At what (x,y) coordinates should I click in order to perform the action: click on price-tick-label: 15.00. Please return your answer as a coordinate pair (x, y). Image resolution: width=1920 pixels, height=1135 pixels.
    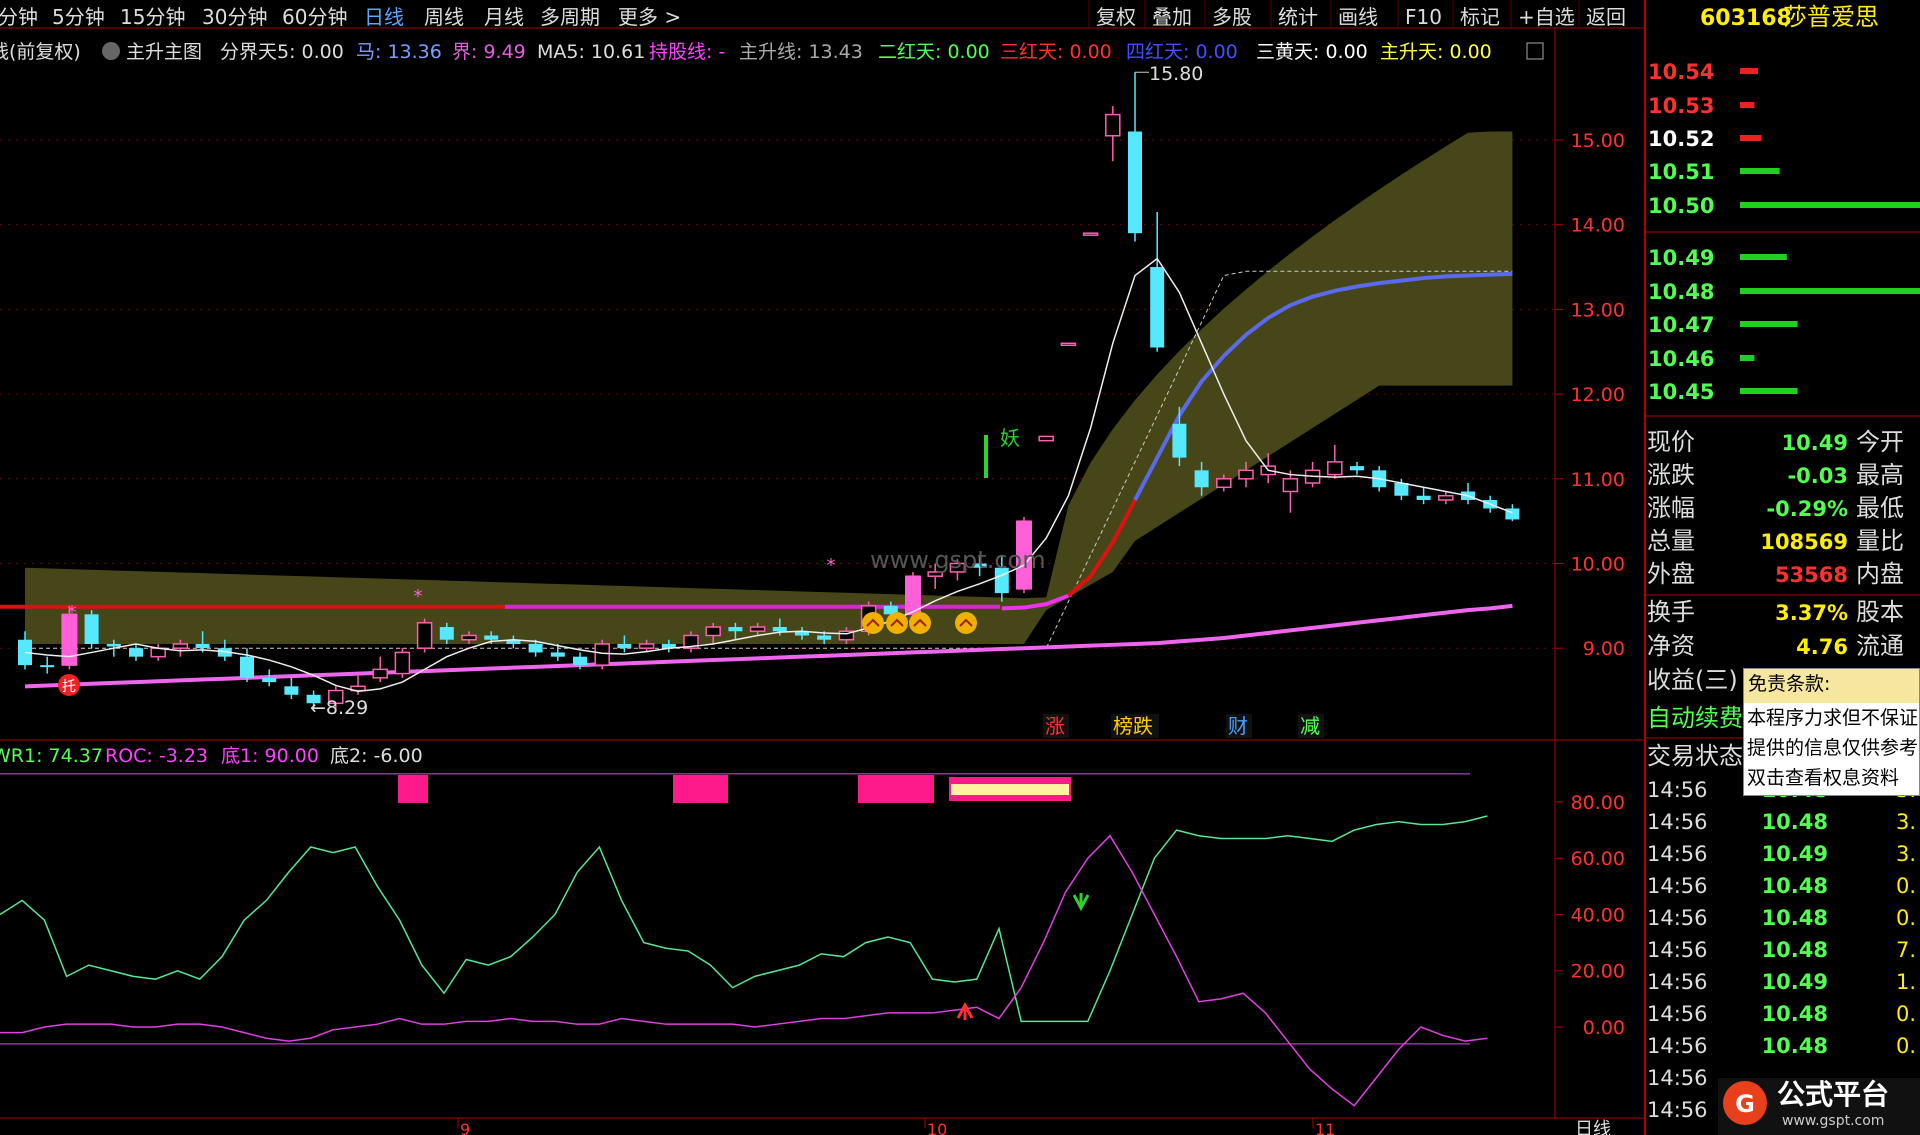
    Looking at the image, I should click on (1598, 141).